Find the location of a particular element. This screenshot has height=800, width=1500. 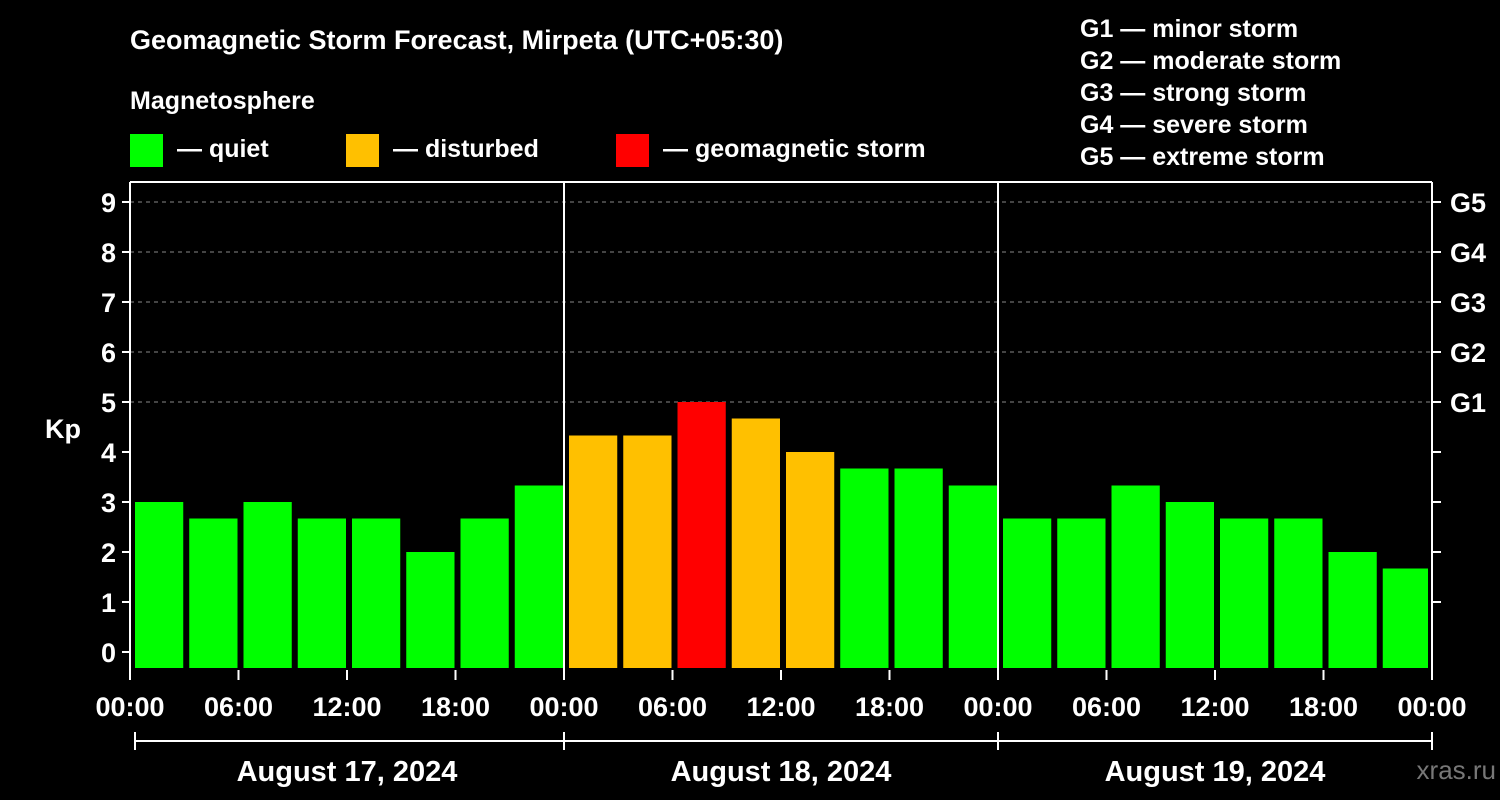

x-tick-label-3: 18:00 is located at coordinates (455, 707).